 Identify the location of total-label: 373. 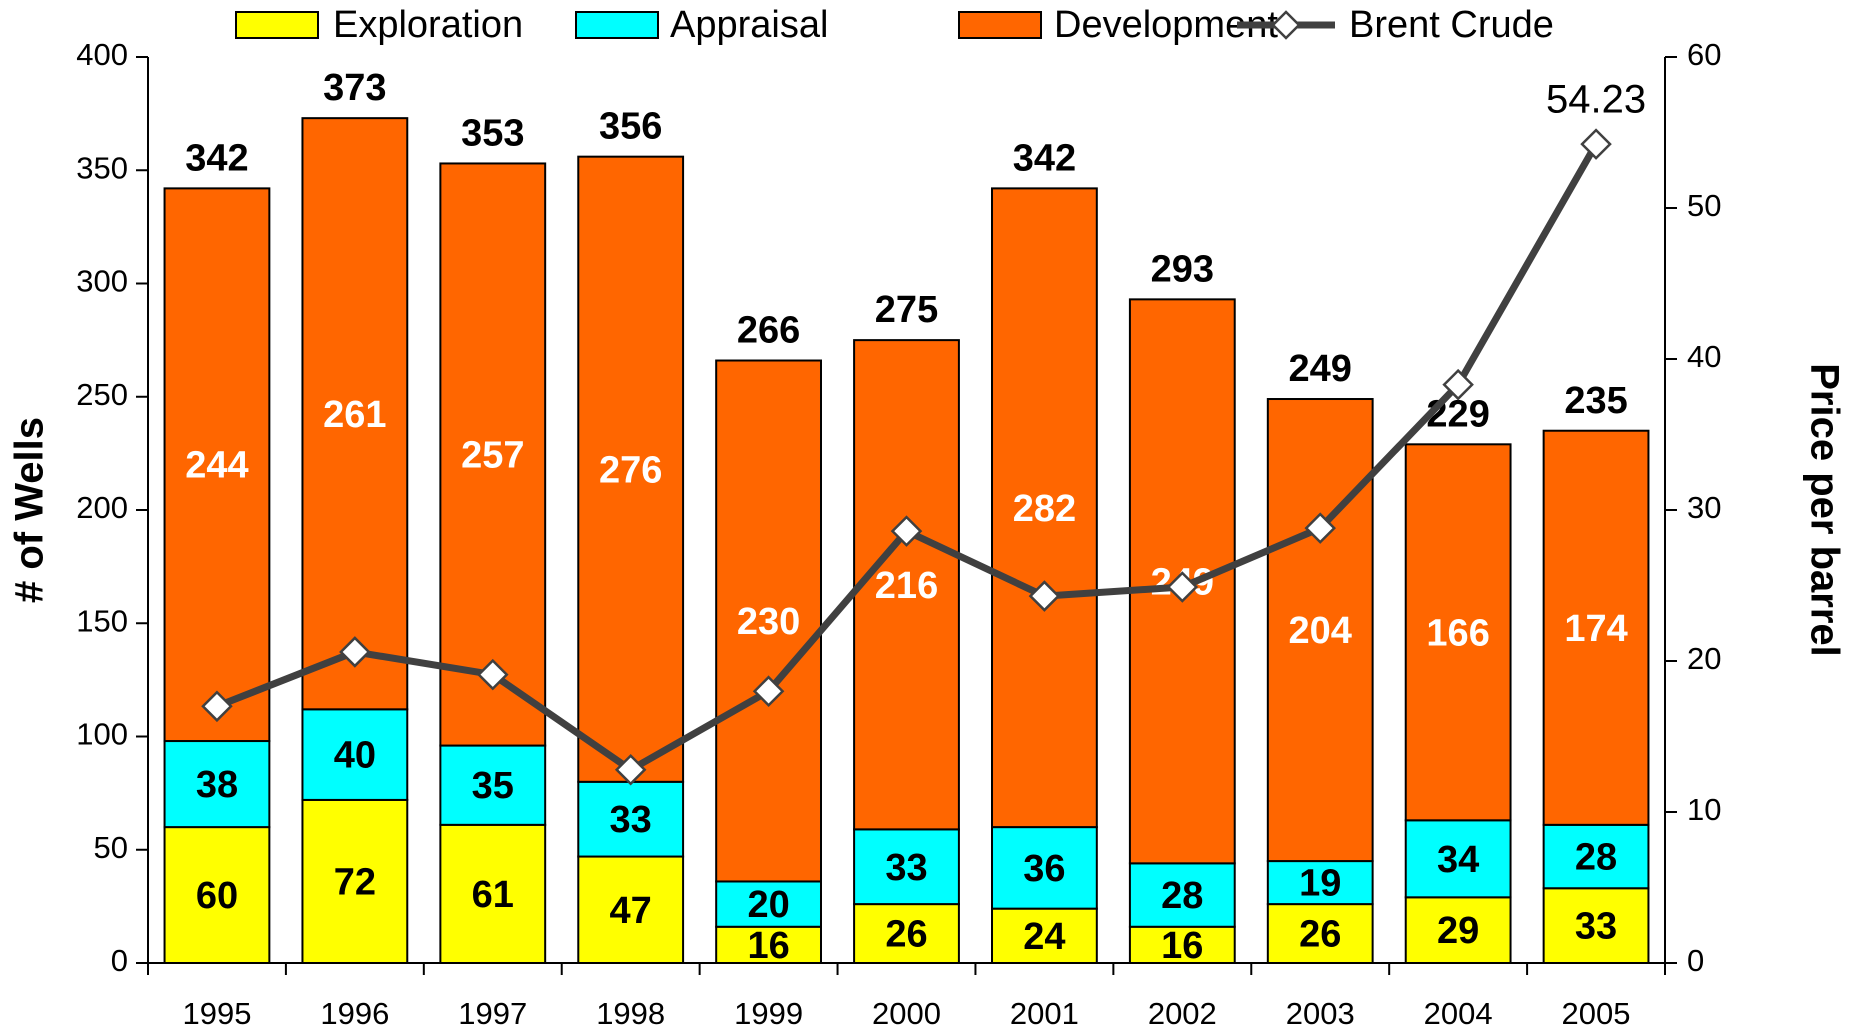
(354, 88).